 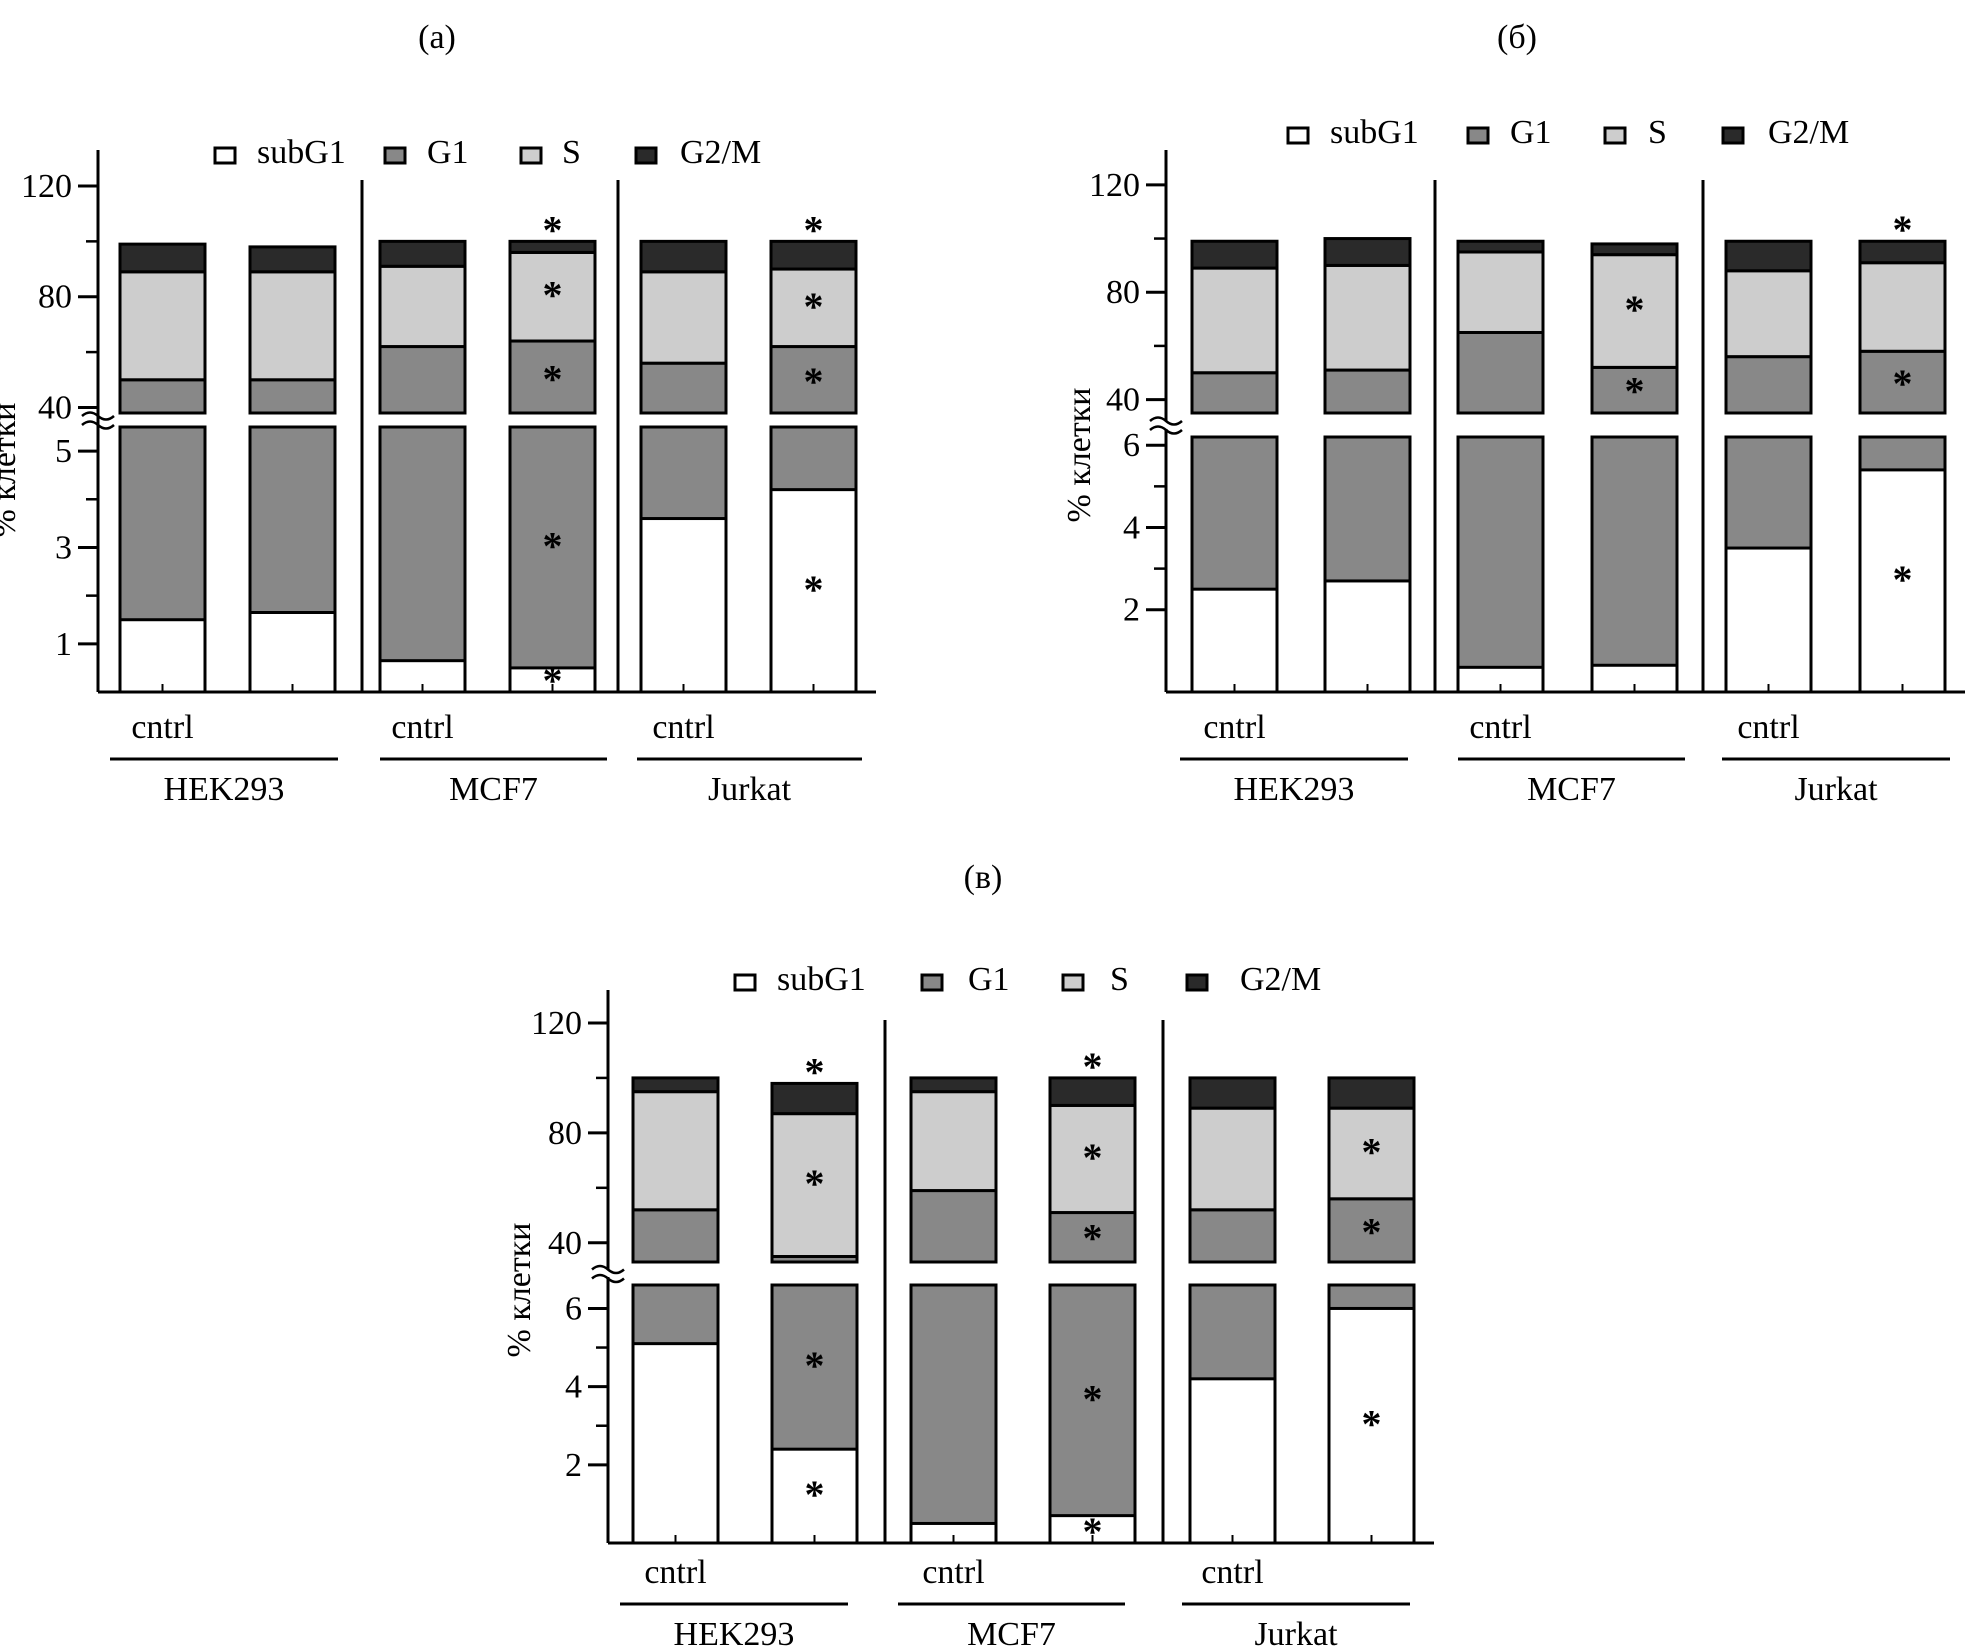 I want to click on axis-break-mark, so click(x=1166, y=425).